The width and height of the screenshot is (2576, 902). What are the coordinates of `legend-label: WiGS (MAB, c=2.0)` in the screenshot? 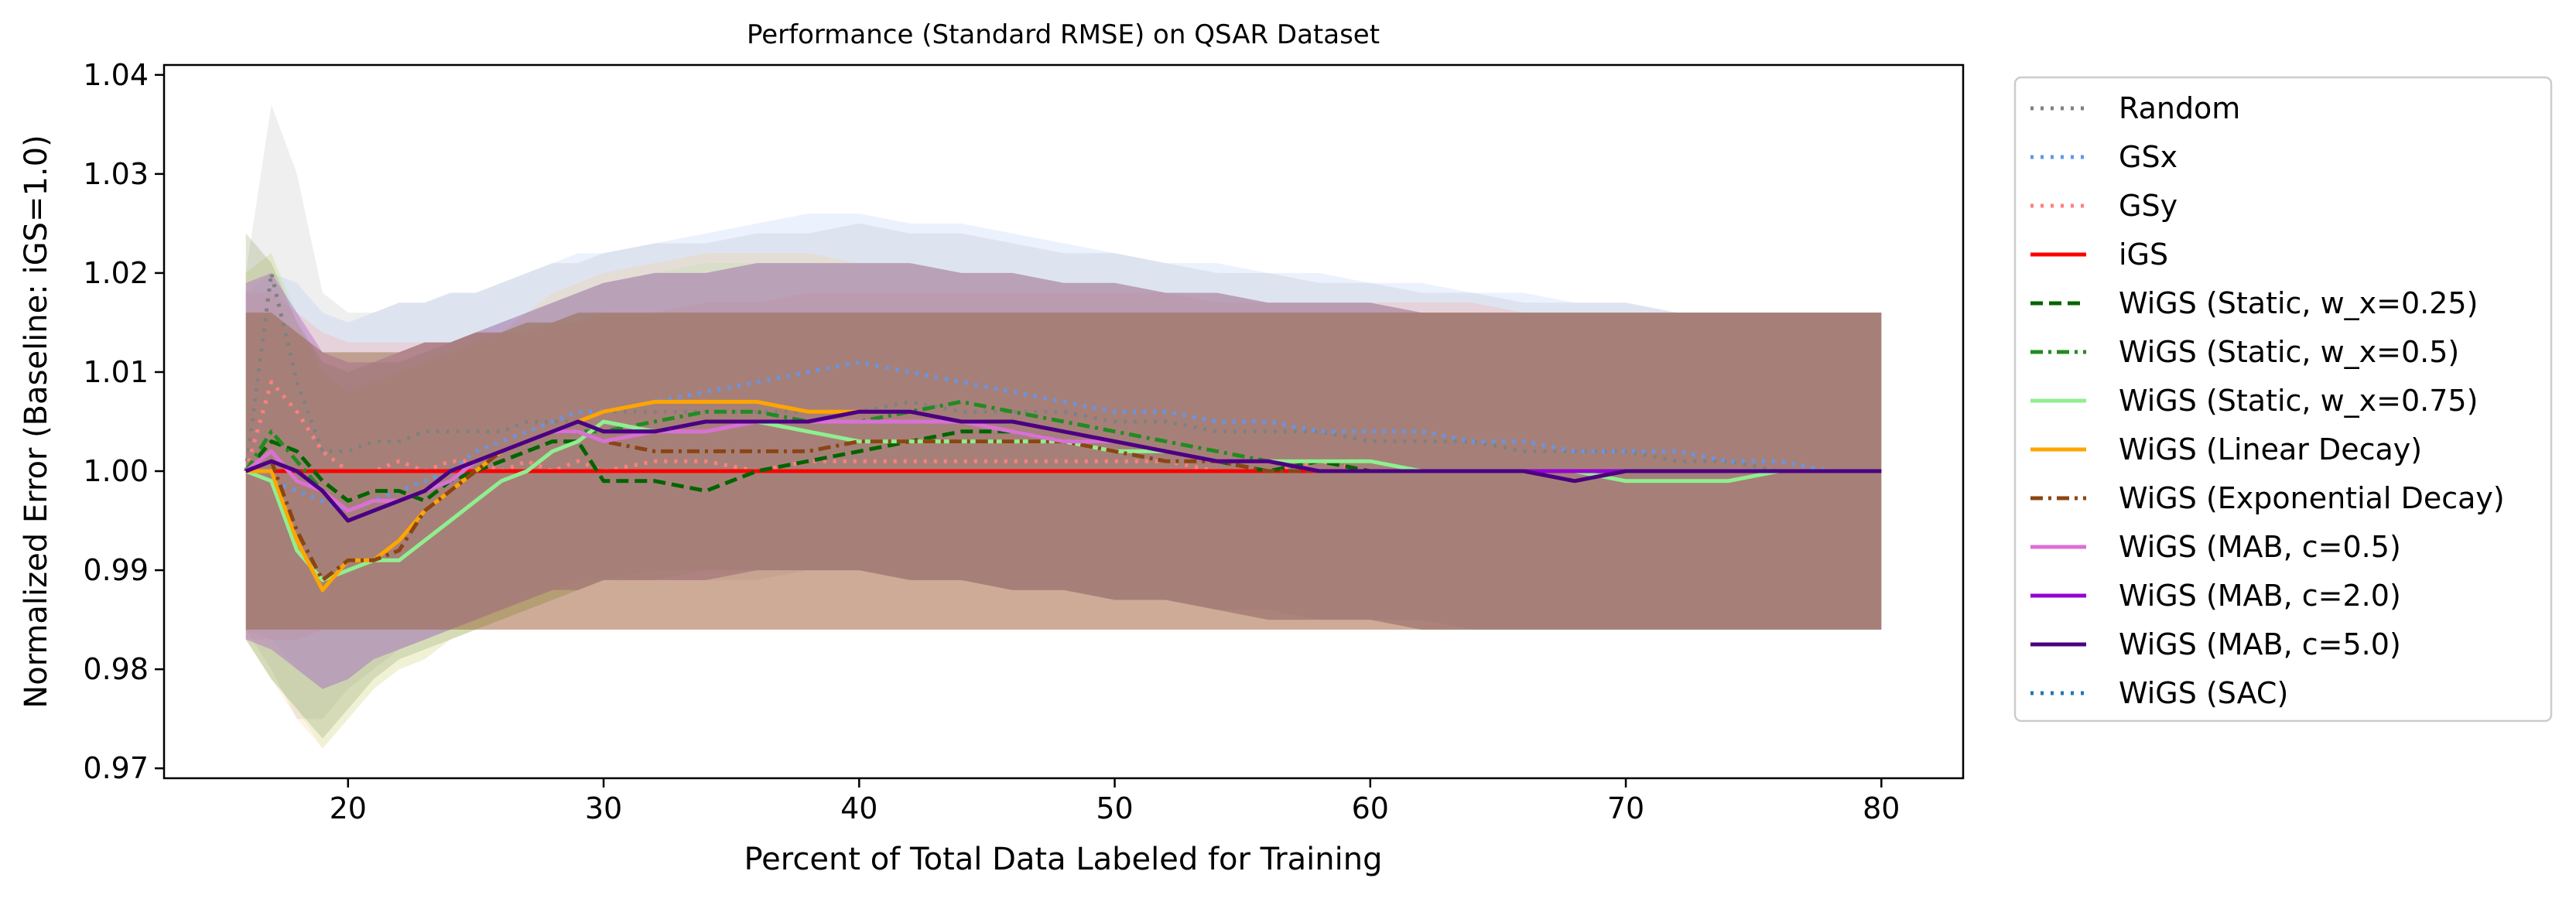 It's located at (2260, 596).